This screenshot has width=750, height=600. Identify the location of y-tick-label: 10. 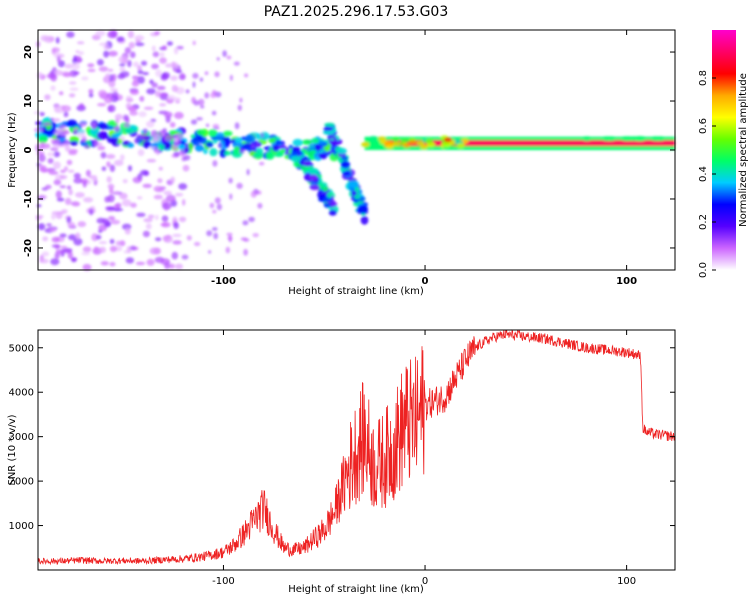
(28, 101).